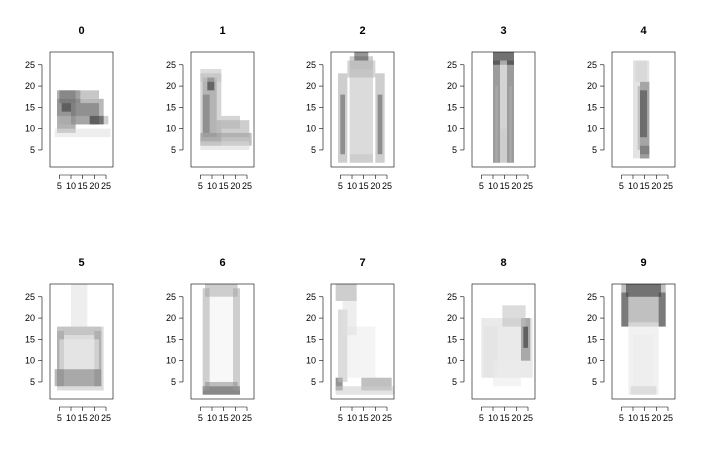  Describe the element at coordinates (222, 31) in the screenshot. I see `panel-title: 1` at that location.